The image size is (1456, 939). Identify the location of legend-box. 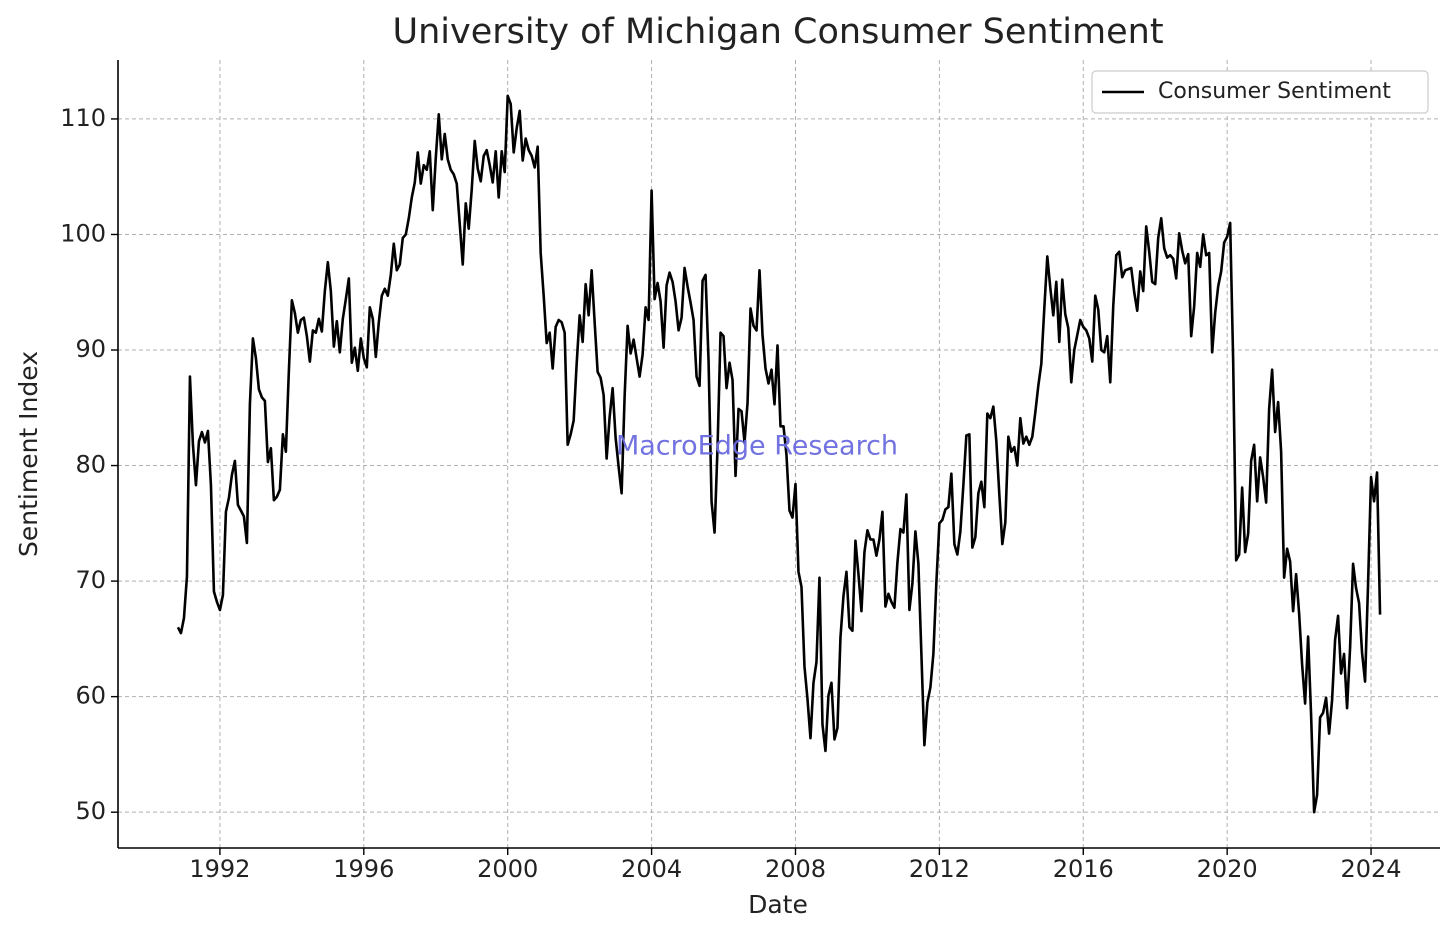
(1260, 92).